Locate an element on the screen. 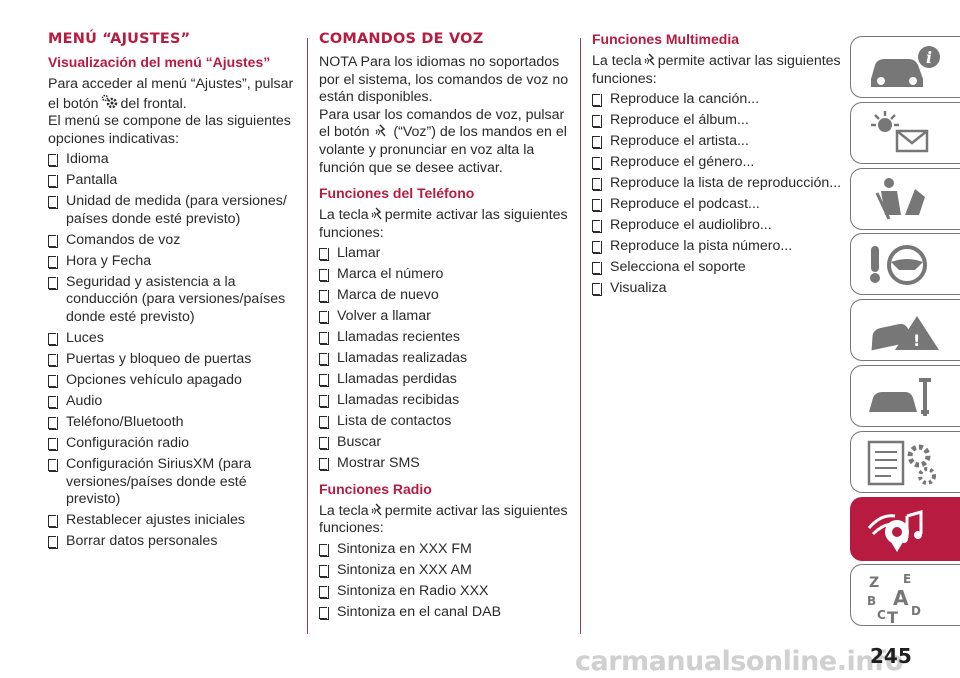 The width and height of the screenshot is (960, 678). tab-seat-safety is located at coordinates (905, 198).